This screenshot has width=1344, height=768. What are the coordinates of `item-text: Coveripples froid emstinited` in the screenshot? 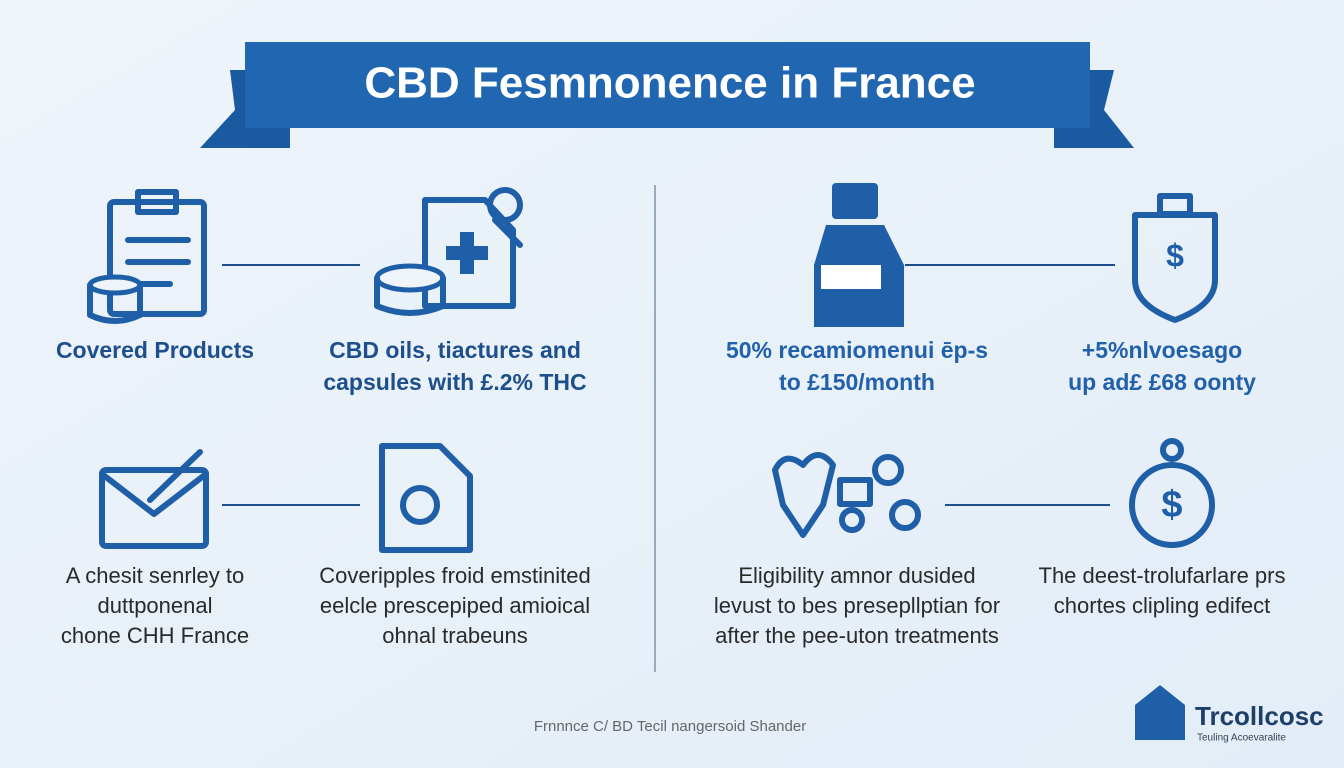 It's located at (454, 575).